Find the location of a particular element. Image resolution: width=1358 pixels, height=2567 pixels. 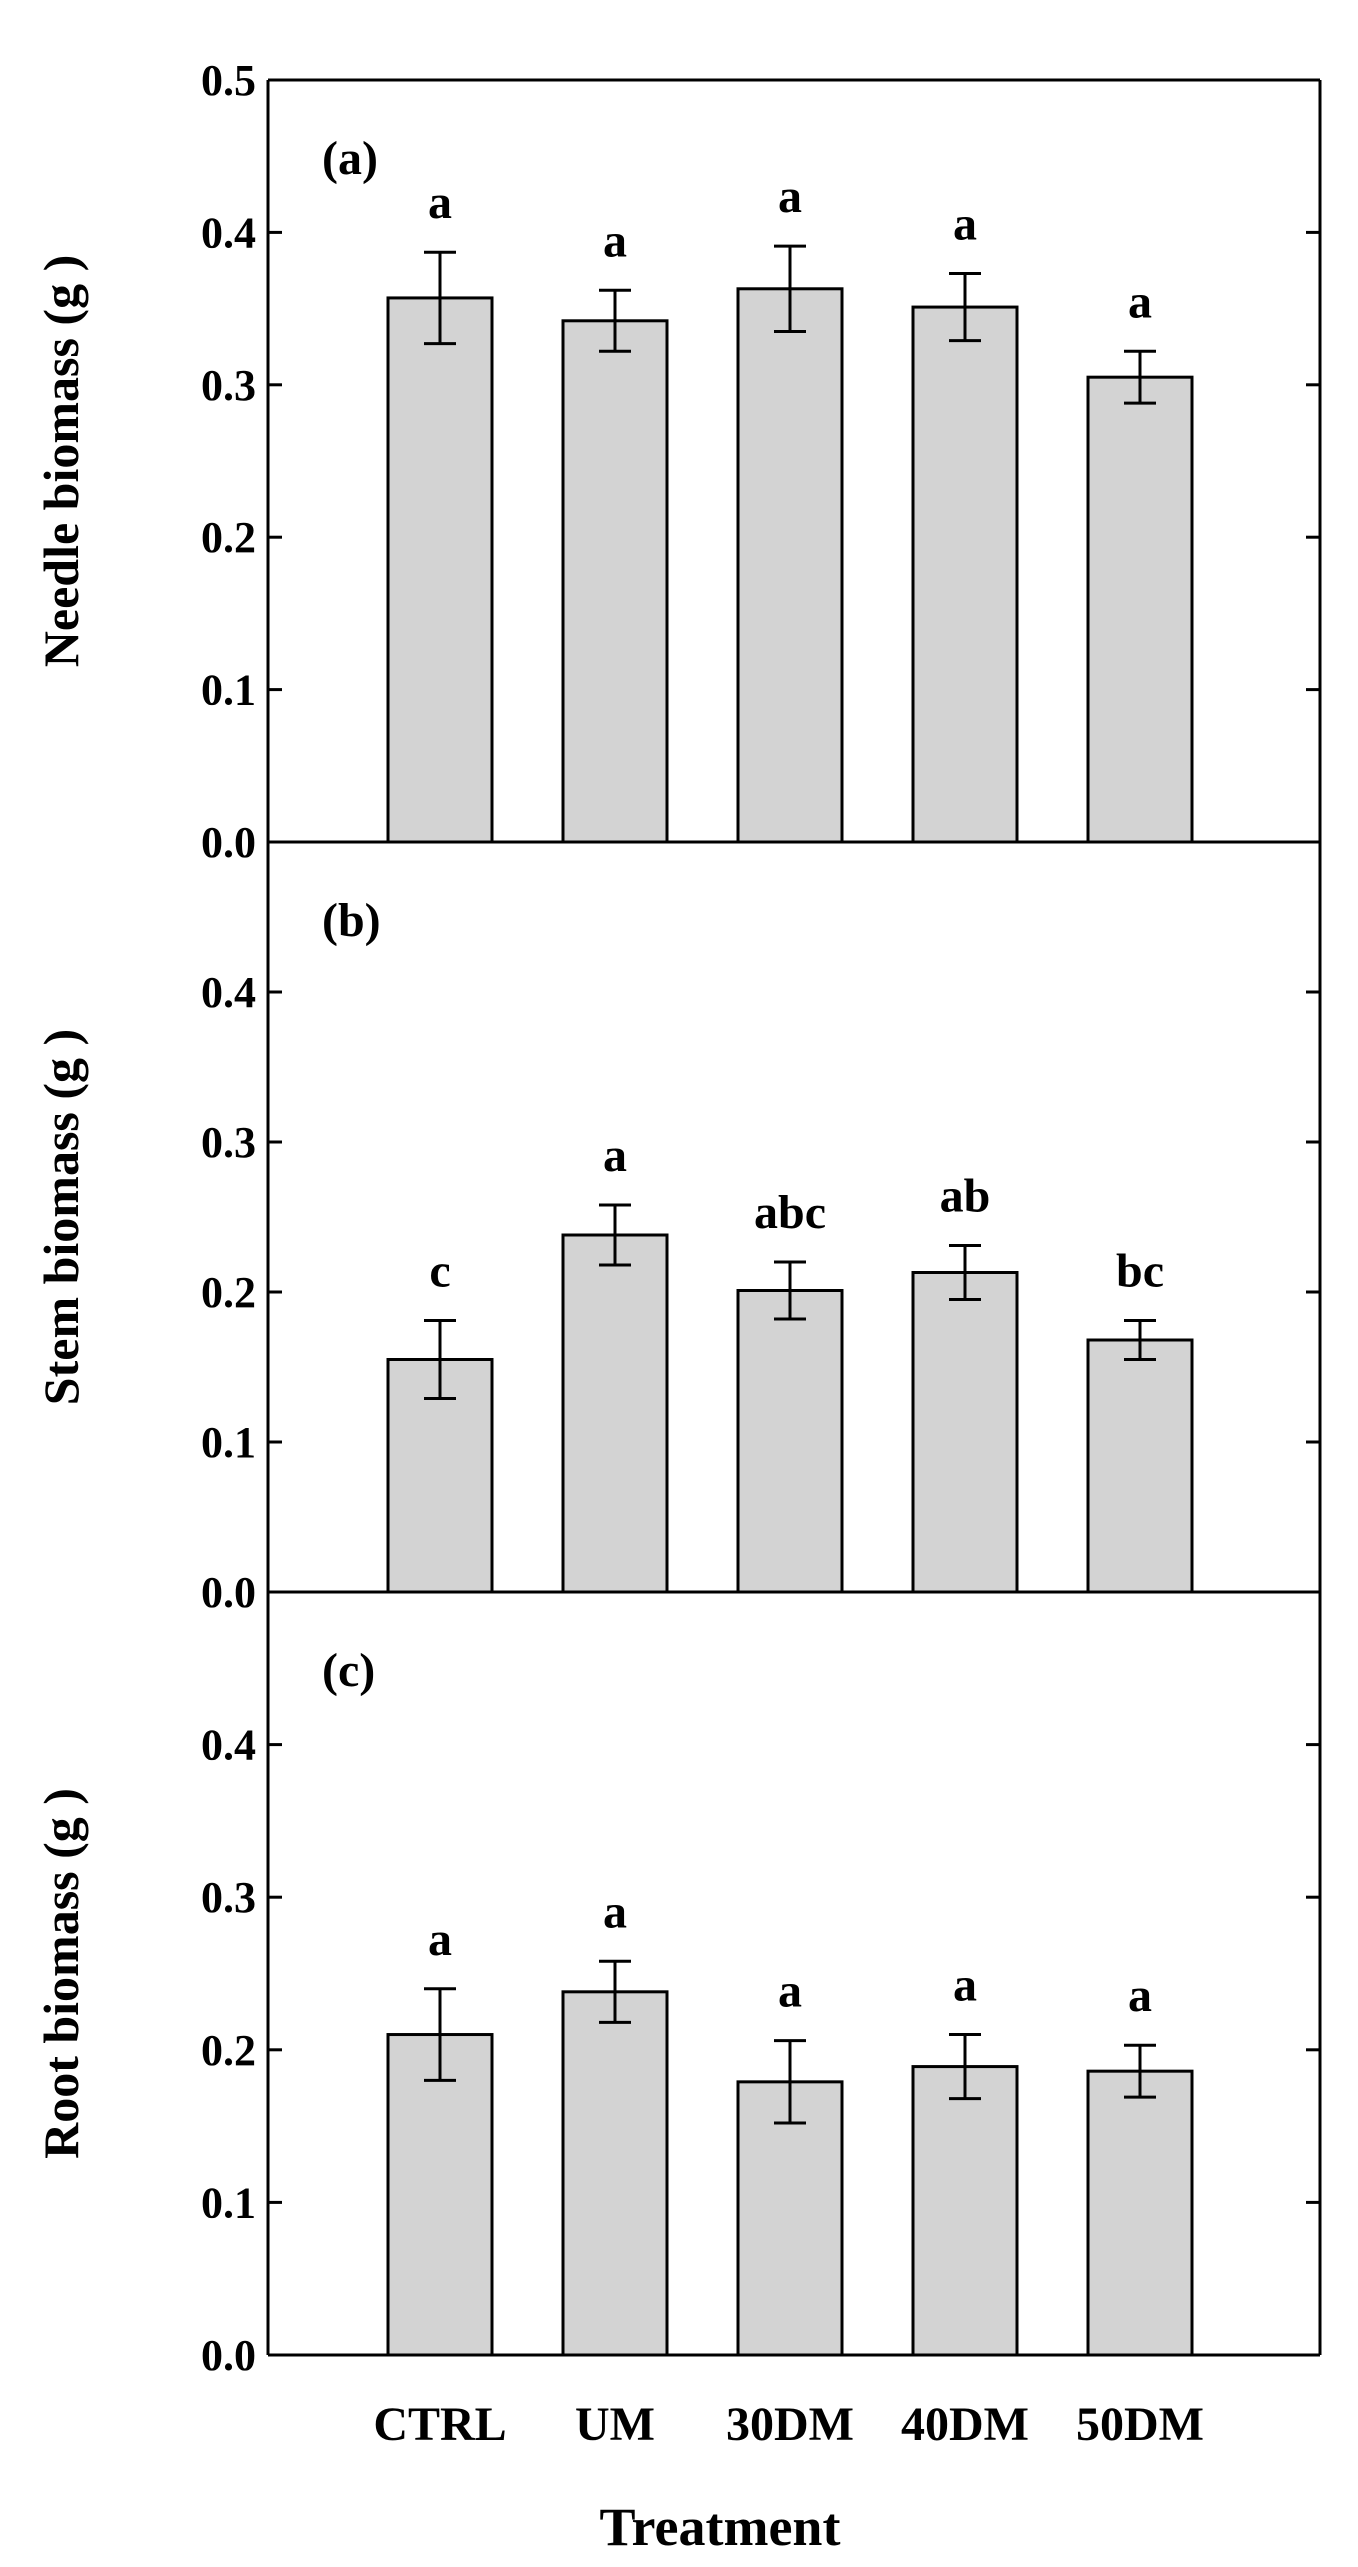

x-category-label-um: UM is located at coordinates (615, 2424).